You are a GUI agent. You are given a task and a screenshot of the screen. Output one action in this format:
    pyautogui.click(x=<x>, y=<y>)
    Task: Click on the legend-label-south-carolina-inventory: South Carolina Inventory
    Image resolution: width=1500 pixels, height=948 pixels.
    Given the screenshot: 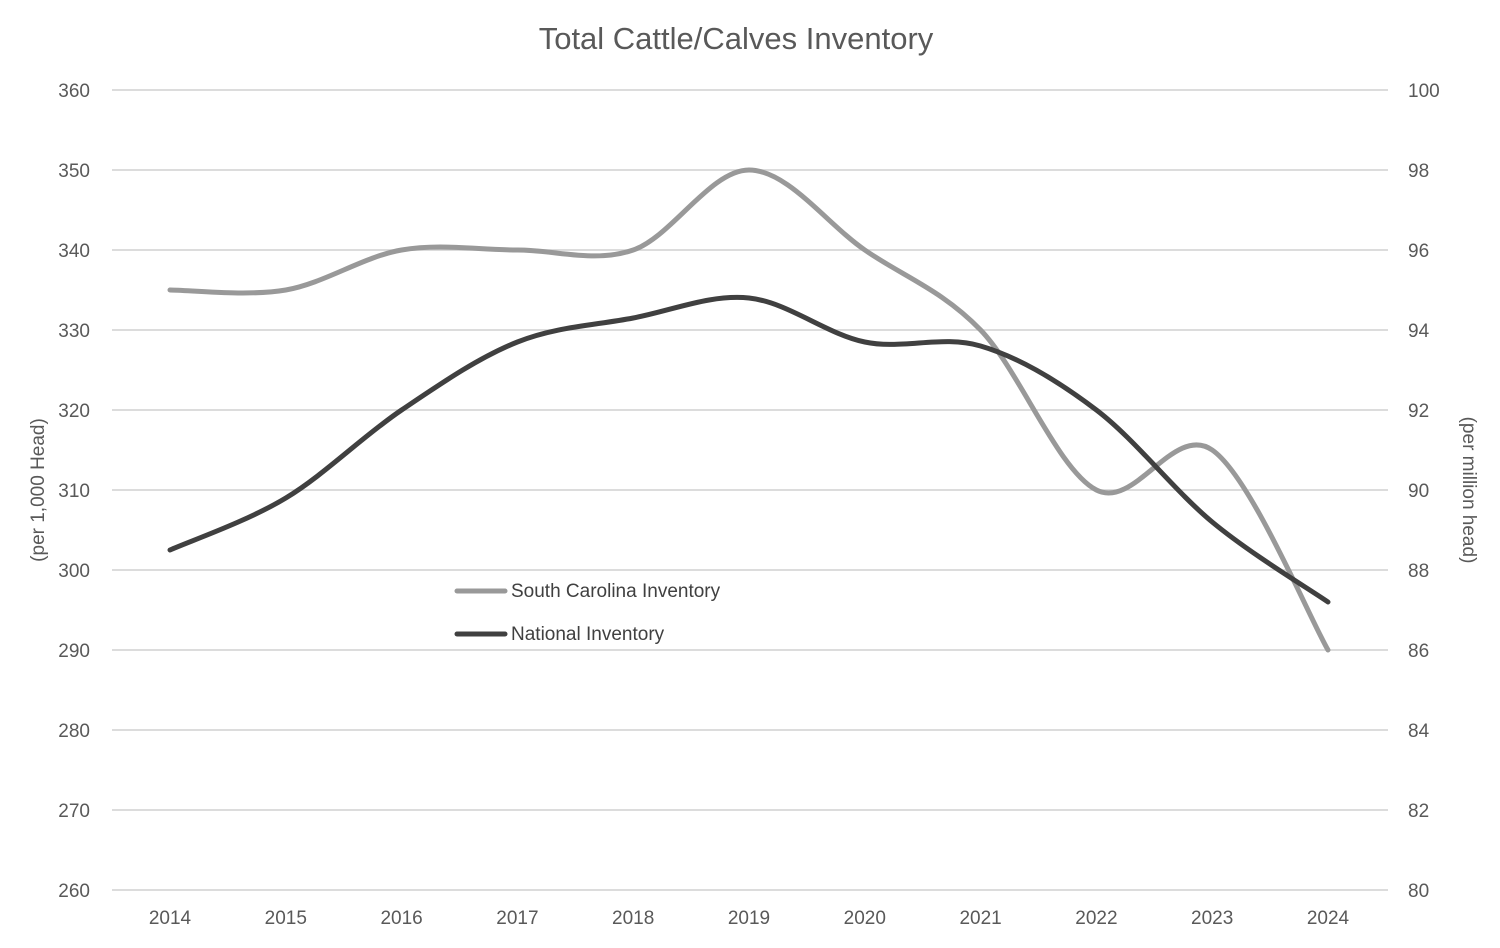 What is the action you would take?
    pyautogui.click(x=616, y=591)
    